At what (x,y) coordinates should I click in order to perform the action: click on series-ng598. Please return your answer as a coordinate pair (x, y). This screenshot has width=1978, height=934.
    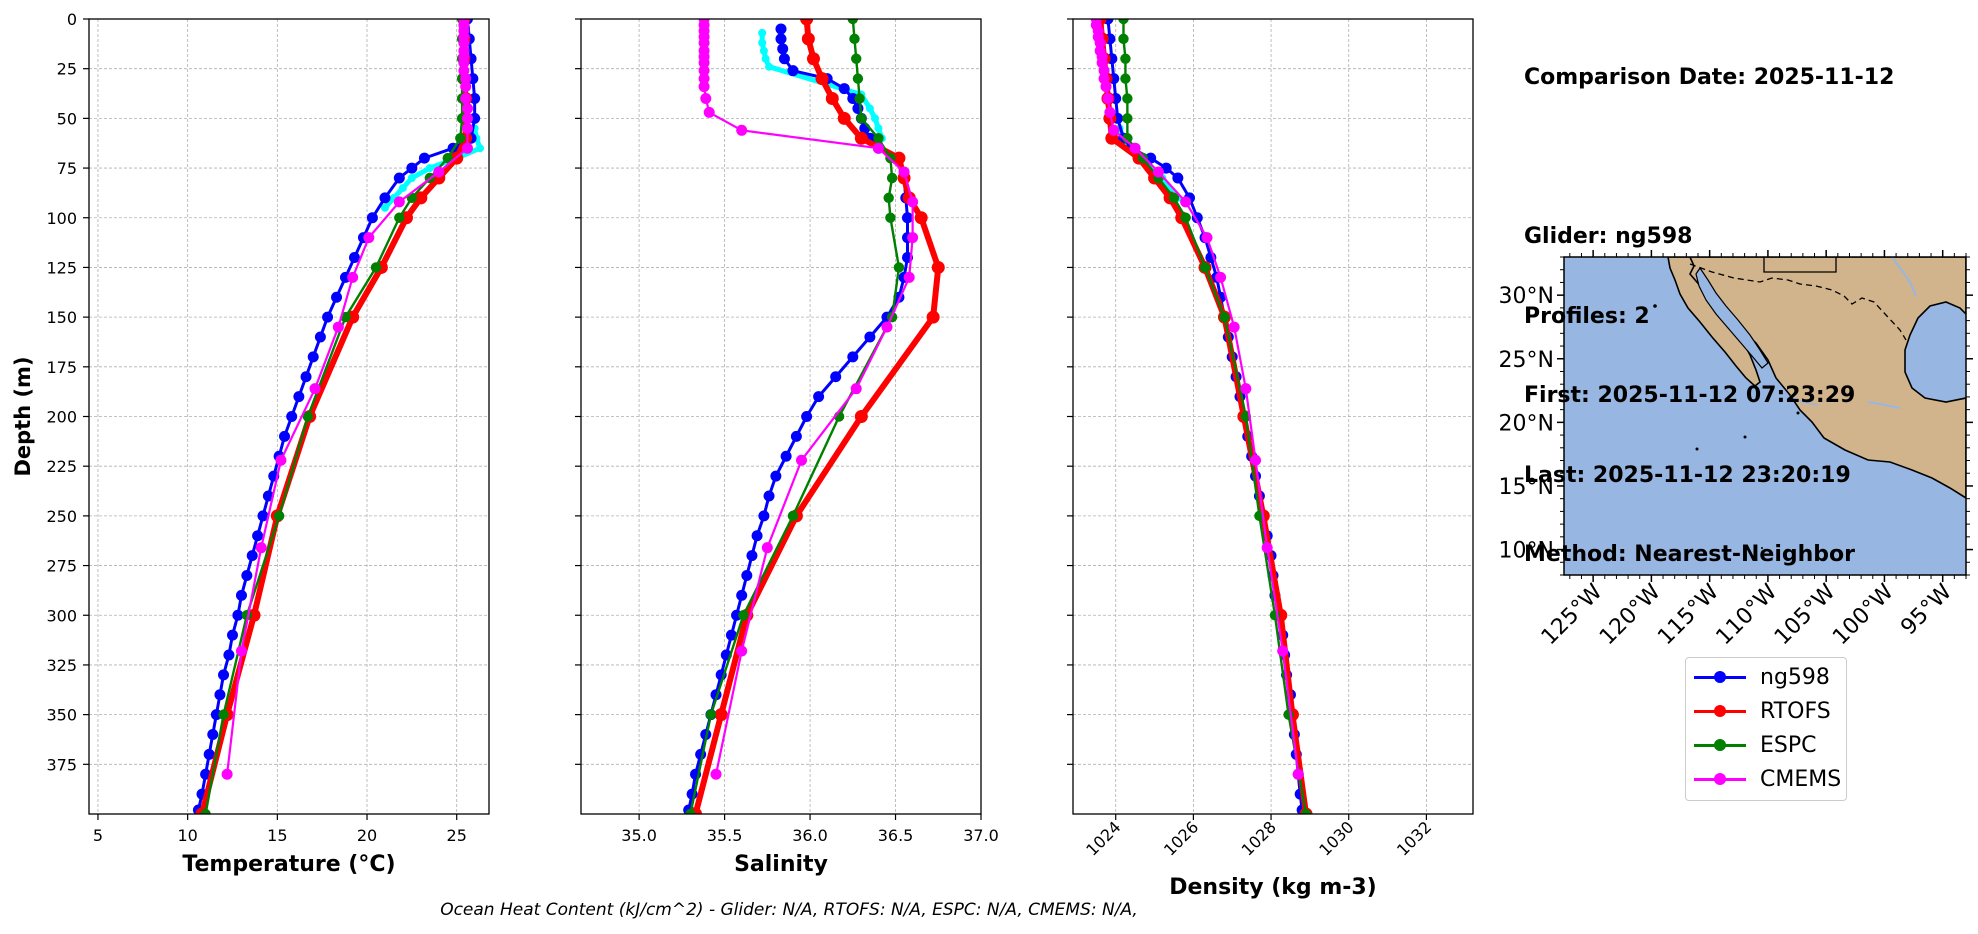
    Looking at the image, I should click on (1205, 416).